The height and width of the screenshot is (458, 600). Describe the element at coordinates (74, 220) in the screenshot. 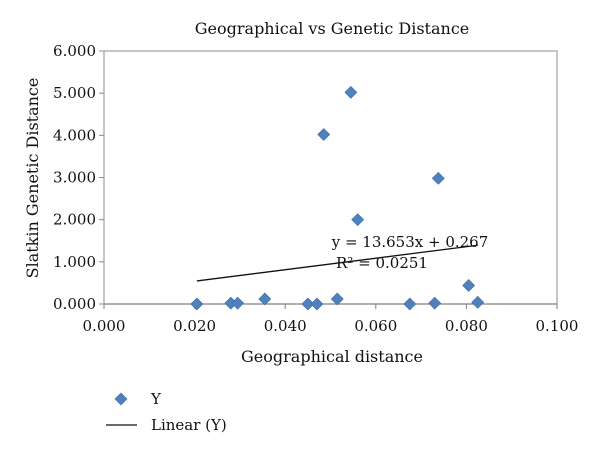

I see `y-tick-label: 2.000` at that location.